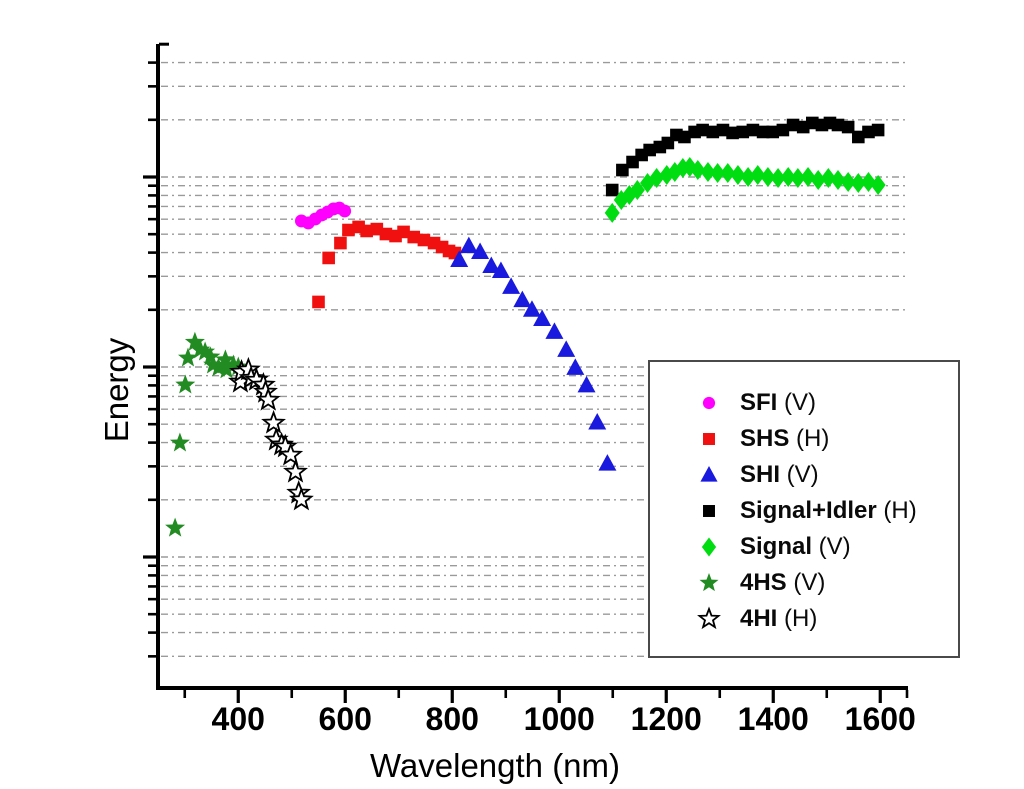  Describe the element at coordinates (387, 264) in the screenshot. I see `series-shs` at that location.